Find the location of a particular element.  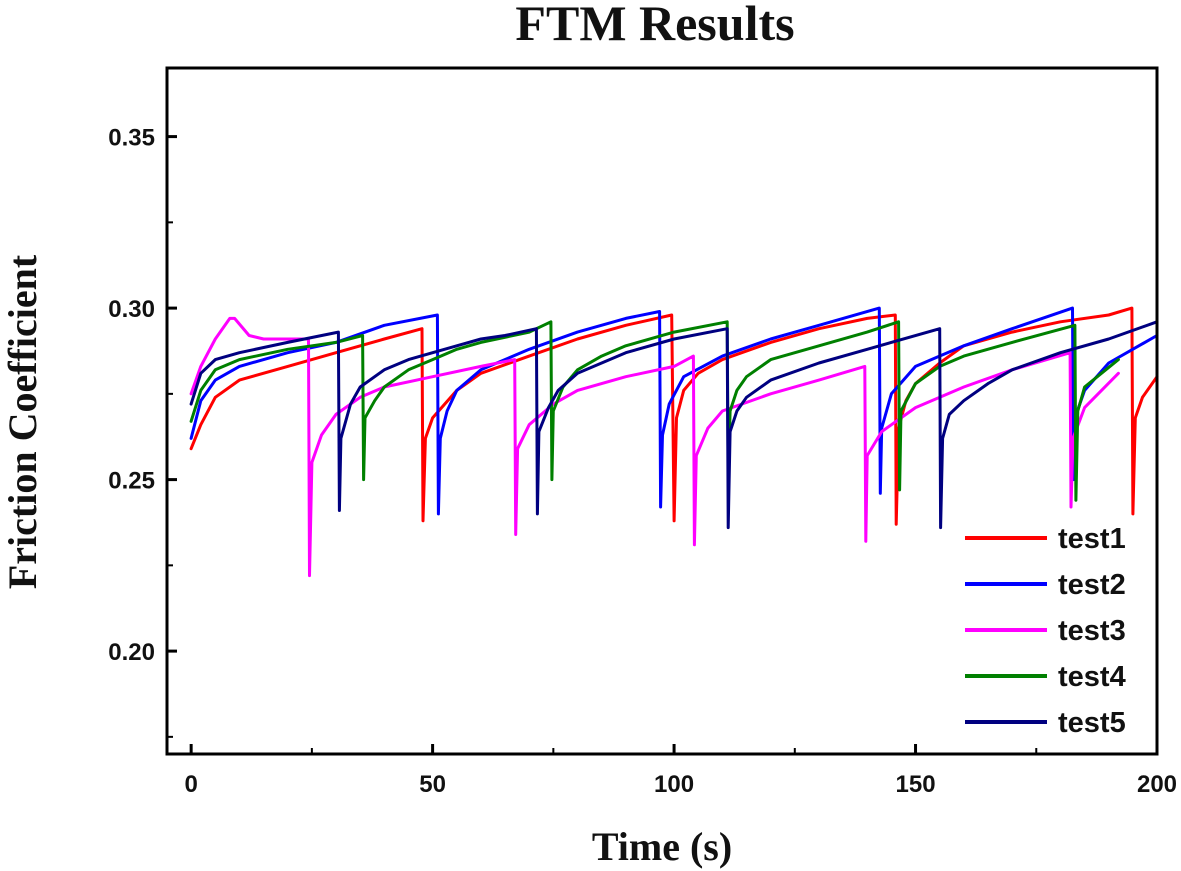

y-axis-label: Friction Coefficient is located at coordinates (22, 421).